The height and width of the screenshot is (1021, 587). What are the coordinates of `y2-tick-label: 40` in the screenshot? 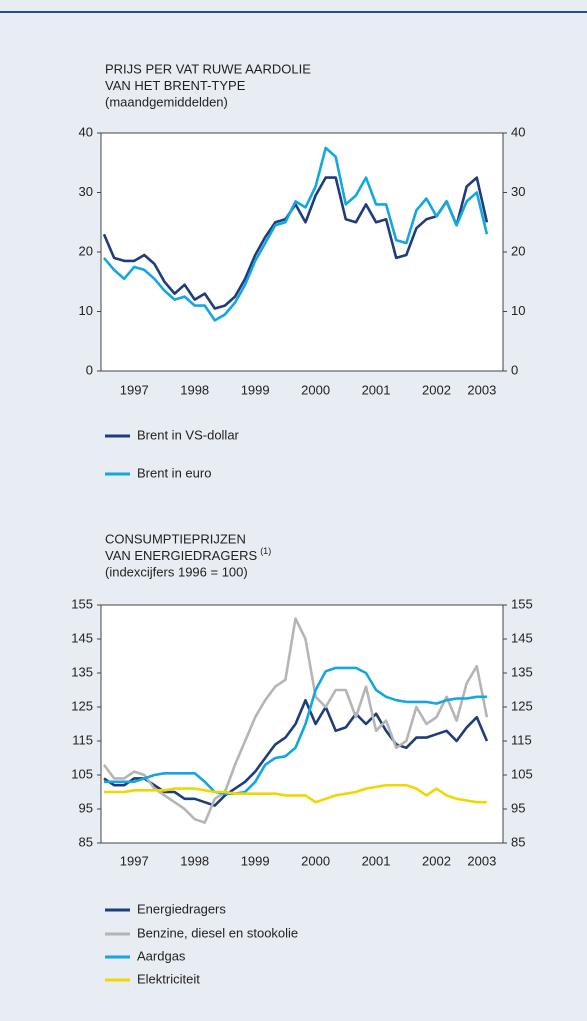 It's located at (518, 131).